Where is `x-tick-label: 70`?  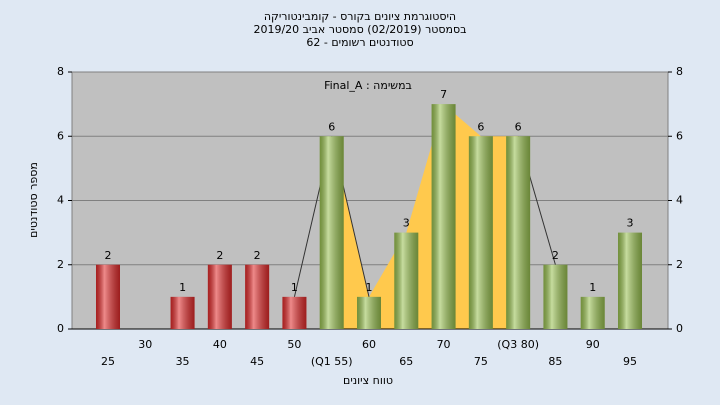 x-tick-label: 70 is located at coordinates (444, 344).